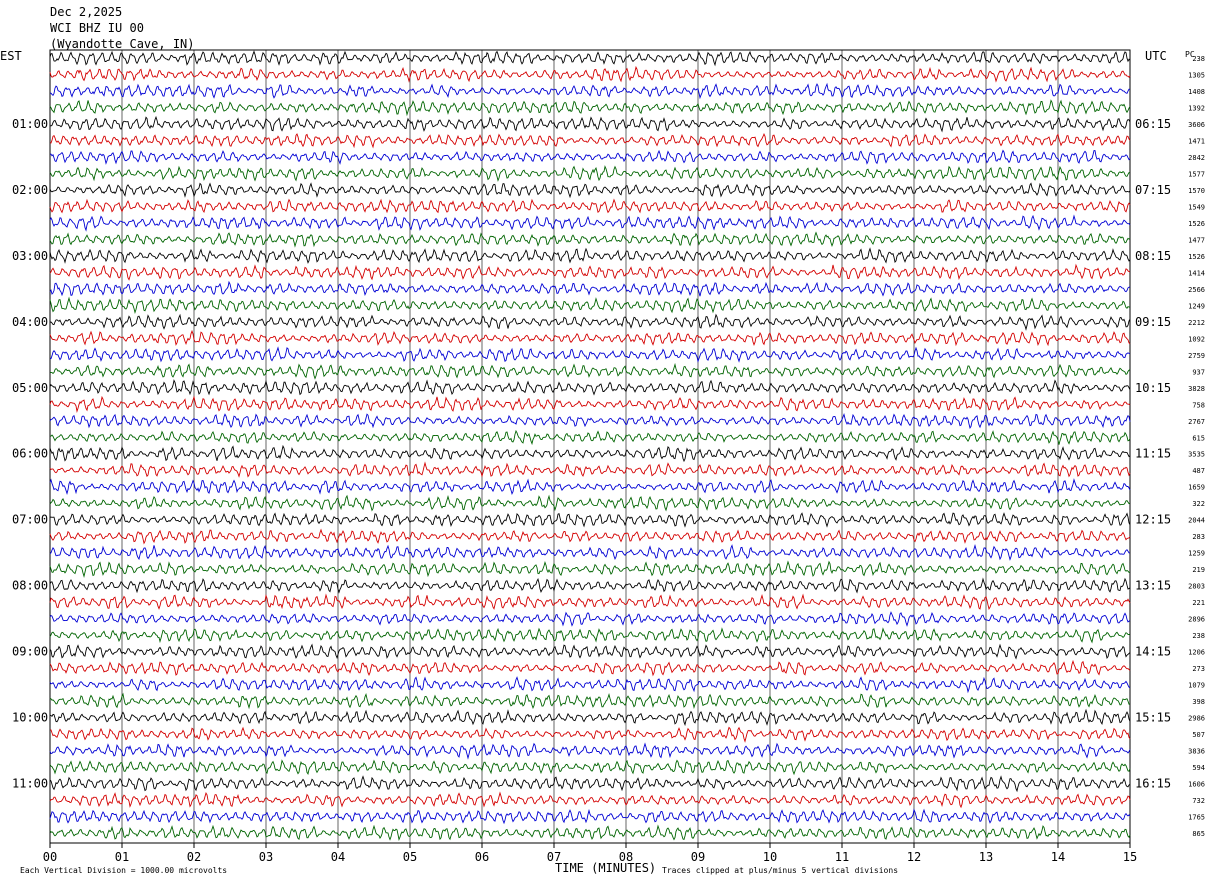 This screenshot has height=886, width=1210. I want to click on station-code: WCI BHZ IU 00, so click(97, 28).